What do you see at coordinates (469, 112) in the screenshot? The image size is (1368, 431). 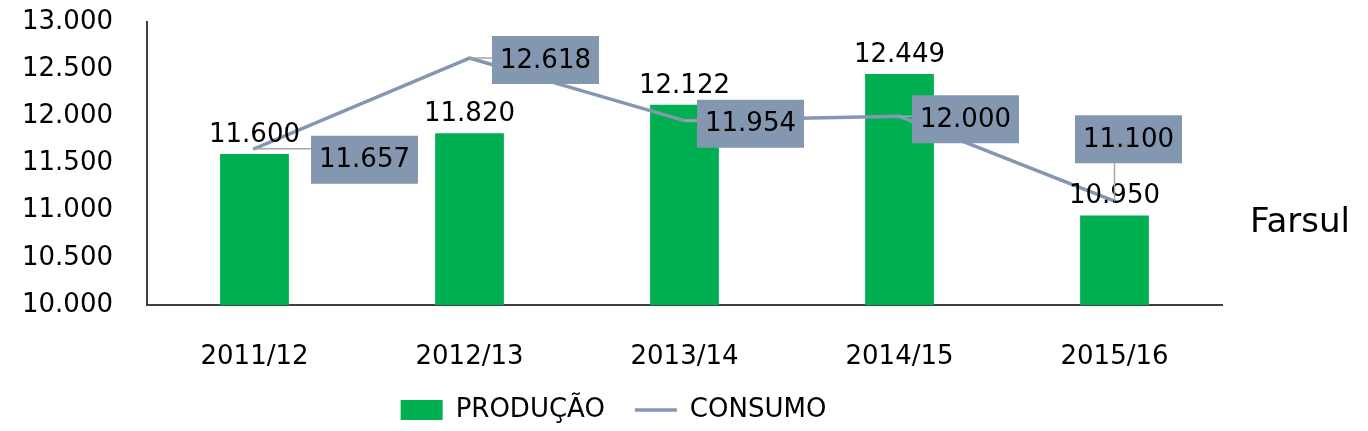 I see `data-label: 11.820` at bounding box center [469, 112].